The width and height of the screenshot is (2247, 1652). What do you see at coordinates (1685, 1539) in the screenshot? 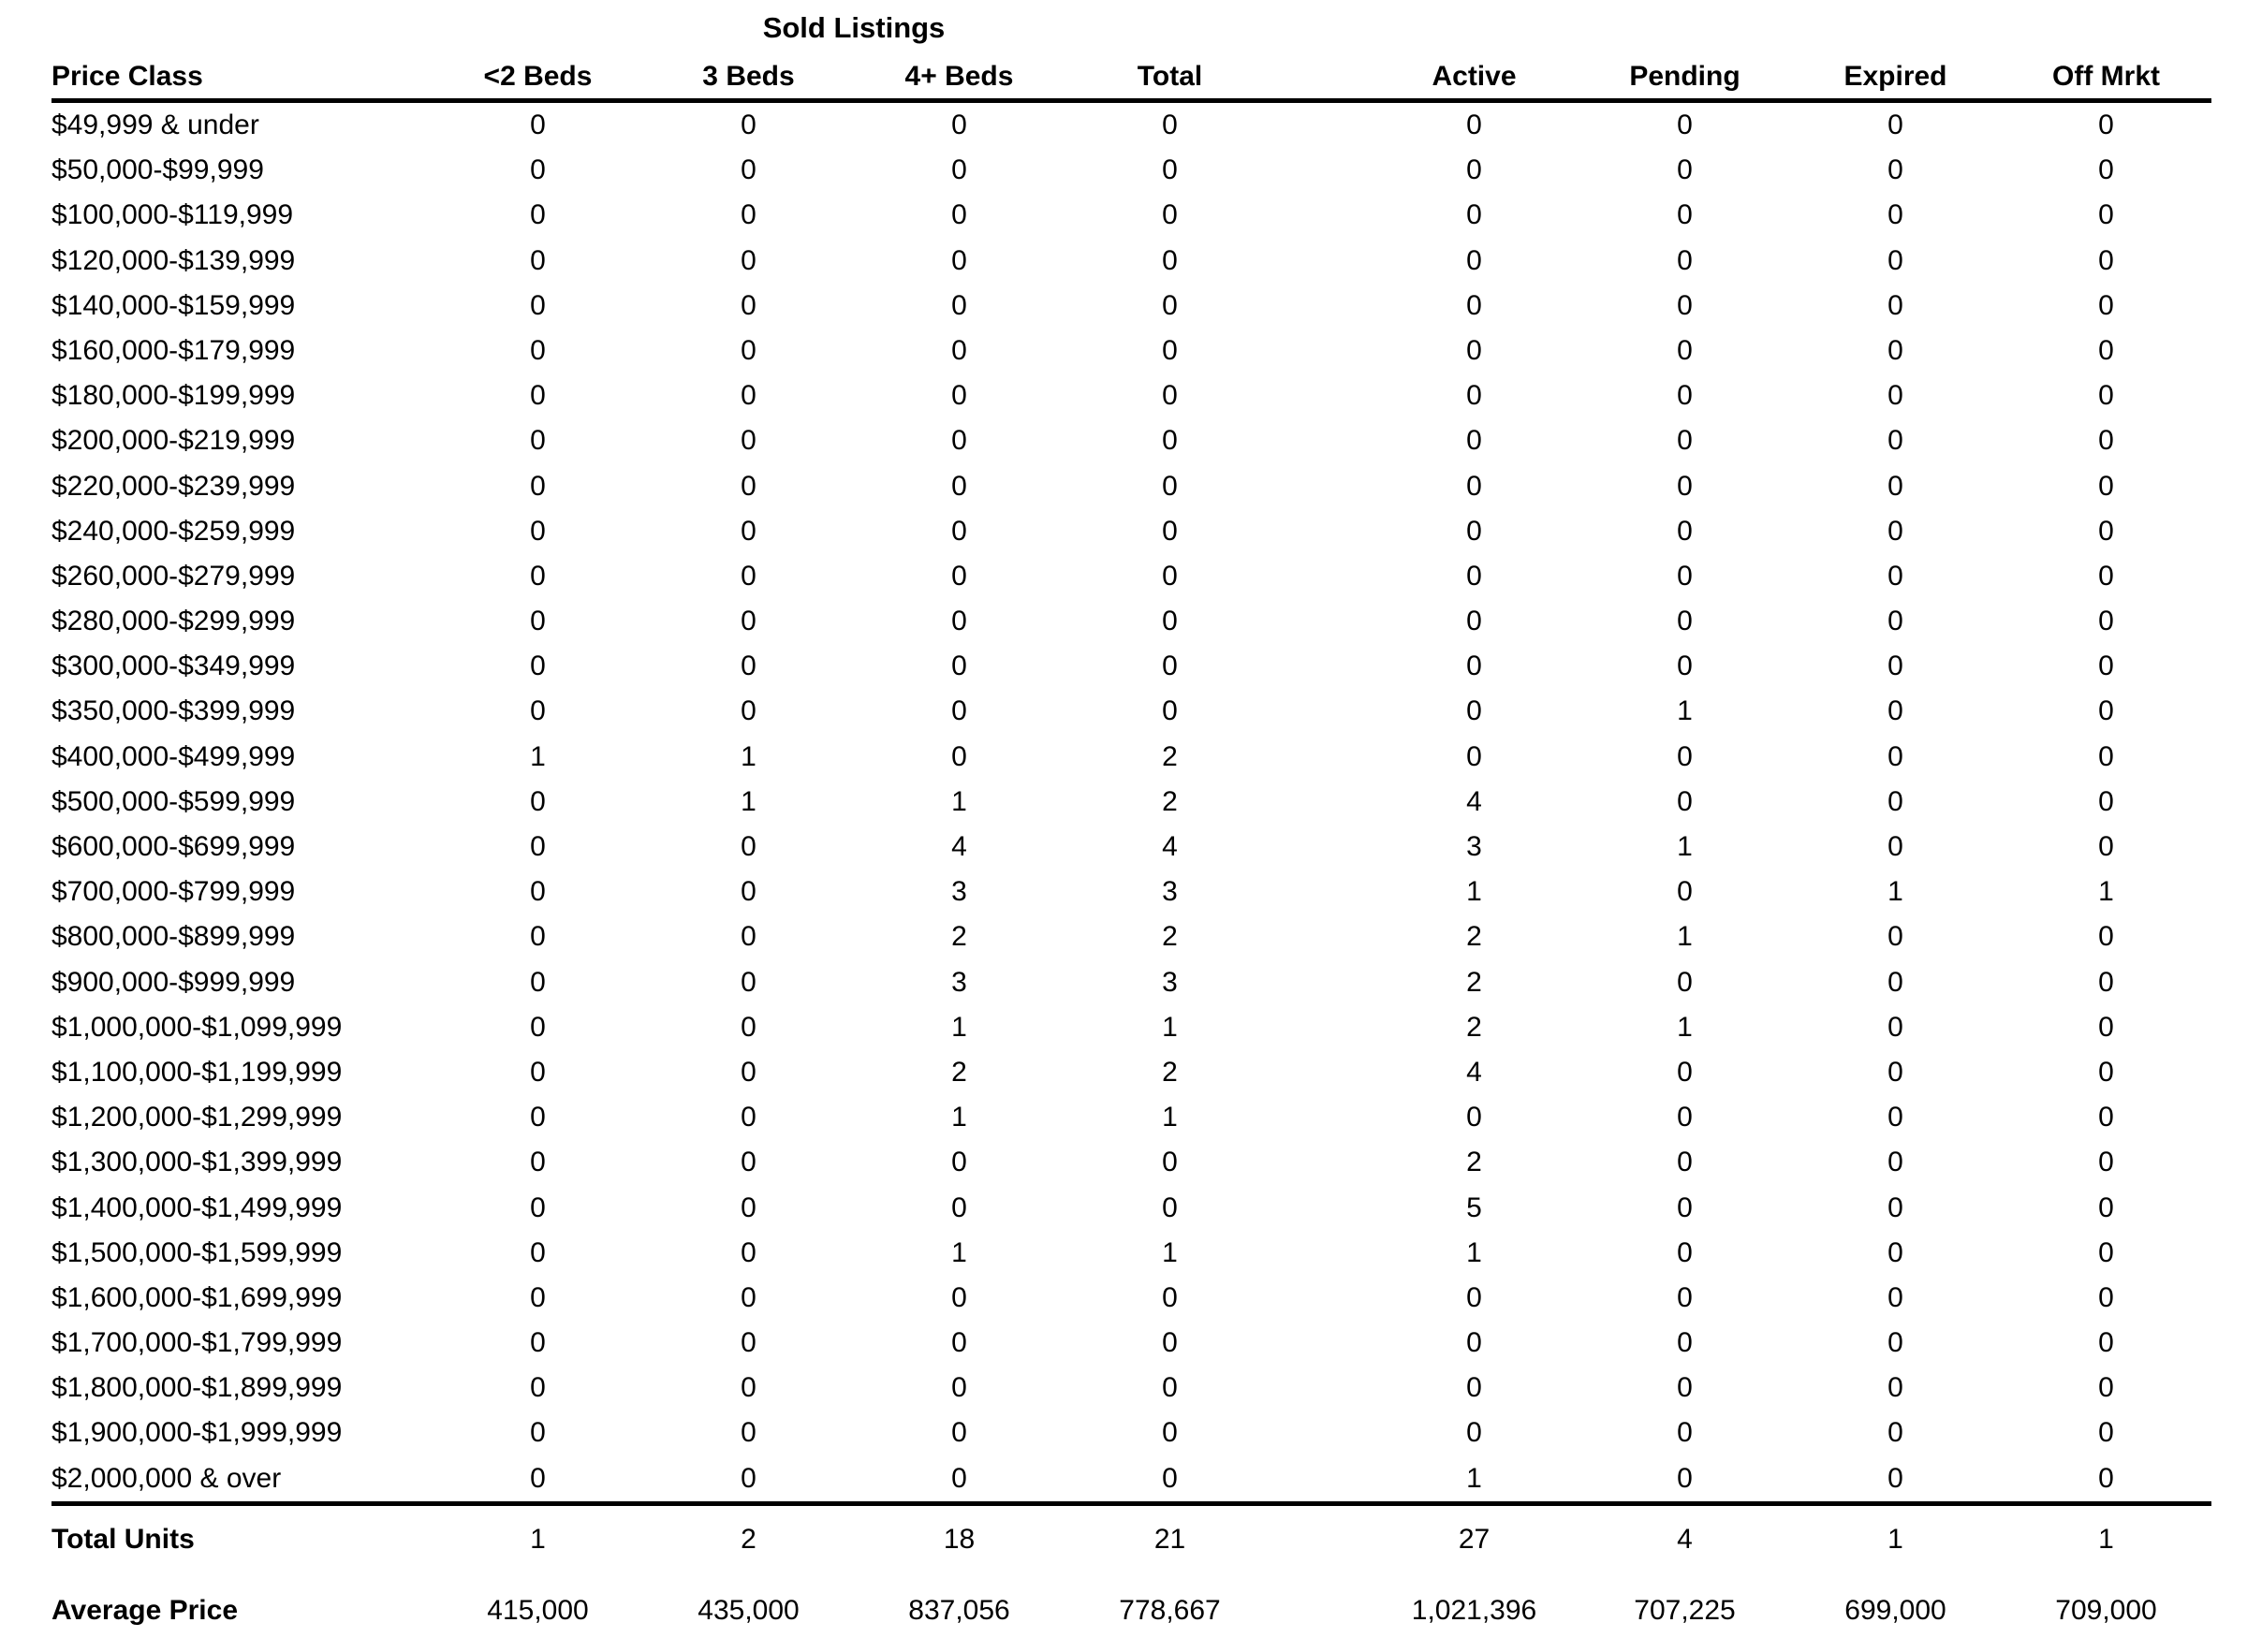
I see `total-units-value: 4` at bounding box center [1685, 1539].